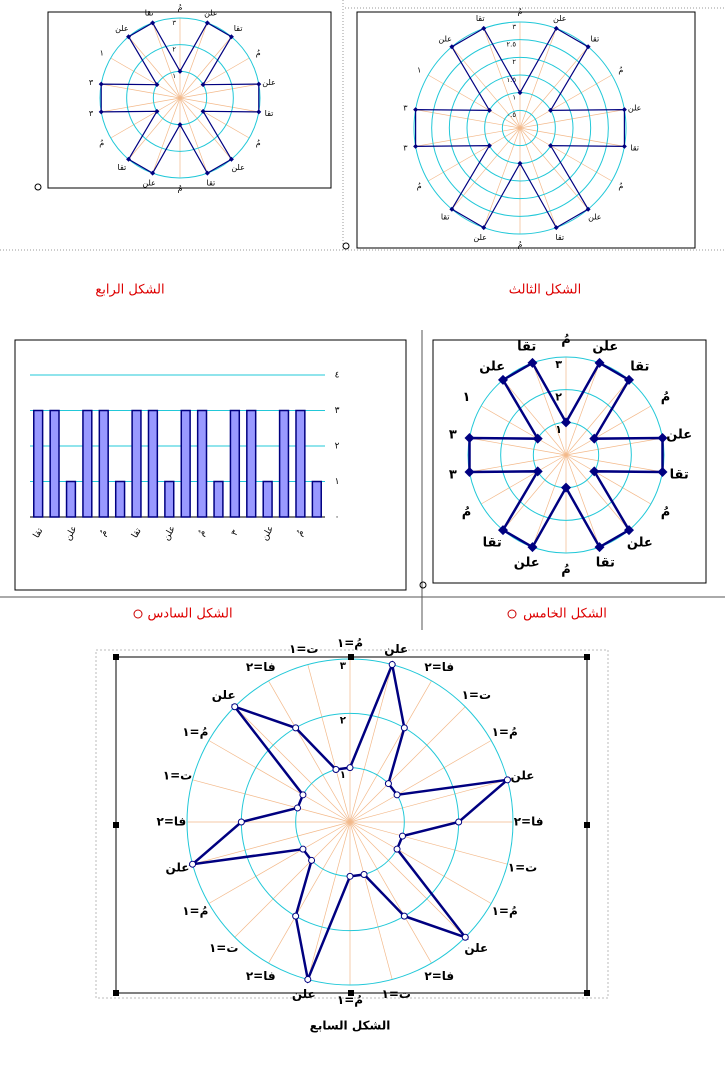 The width and height of the screenshot is (725, 1065). Describe the element at coordinates (350, 1026) in the screenshot. I see `caption: الشكل السابع` at that location.